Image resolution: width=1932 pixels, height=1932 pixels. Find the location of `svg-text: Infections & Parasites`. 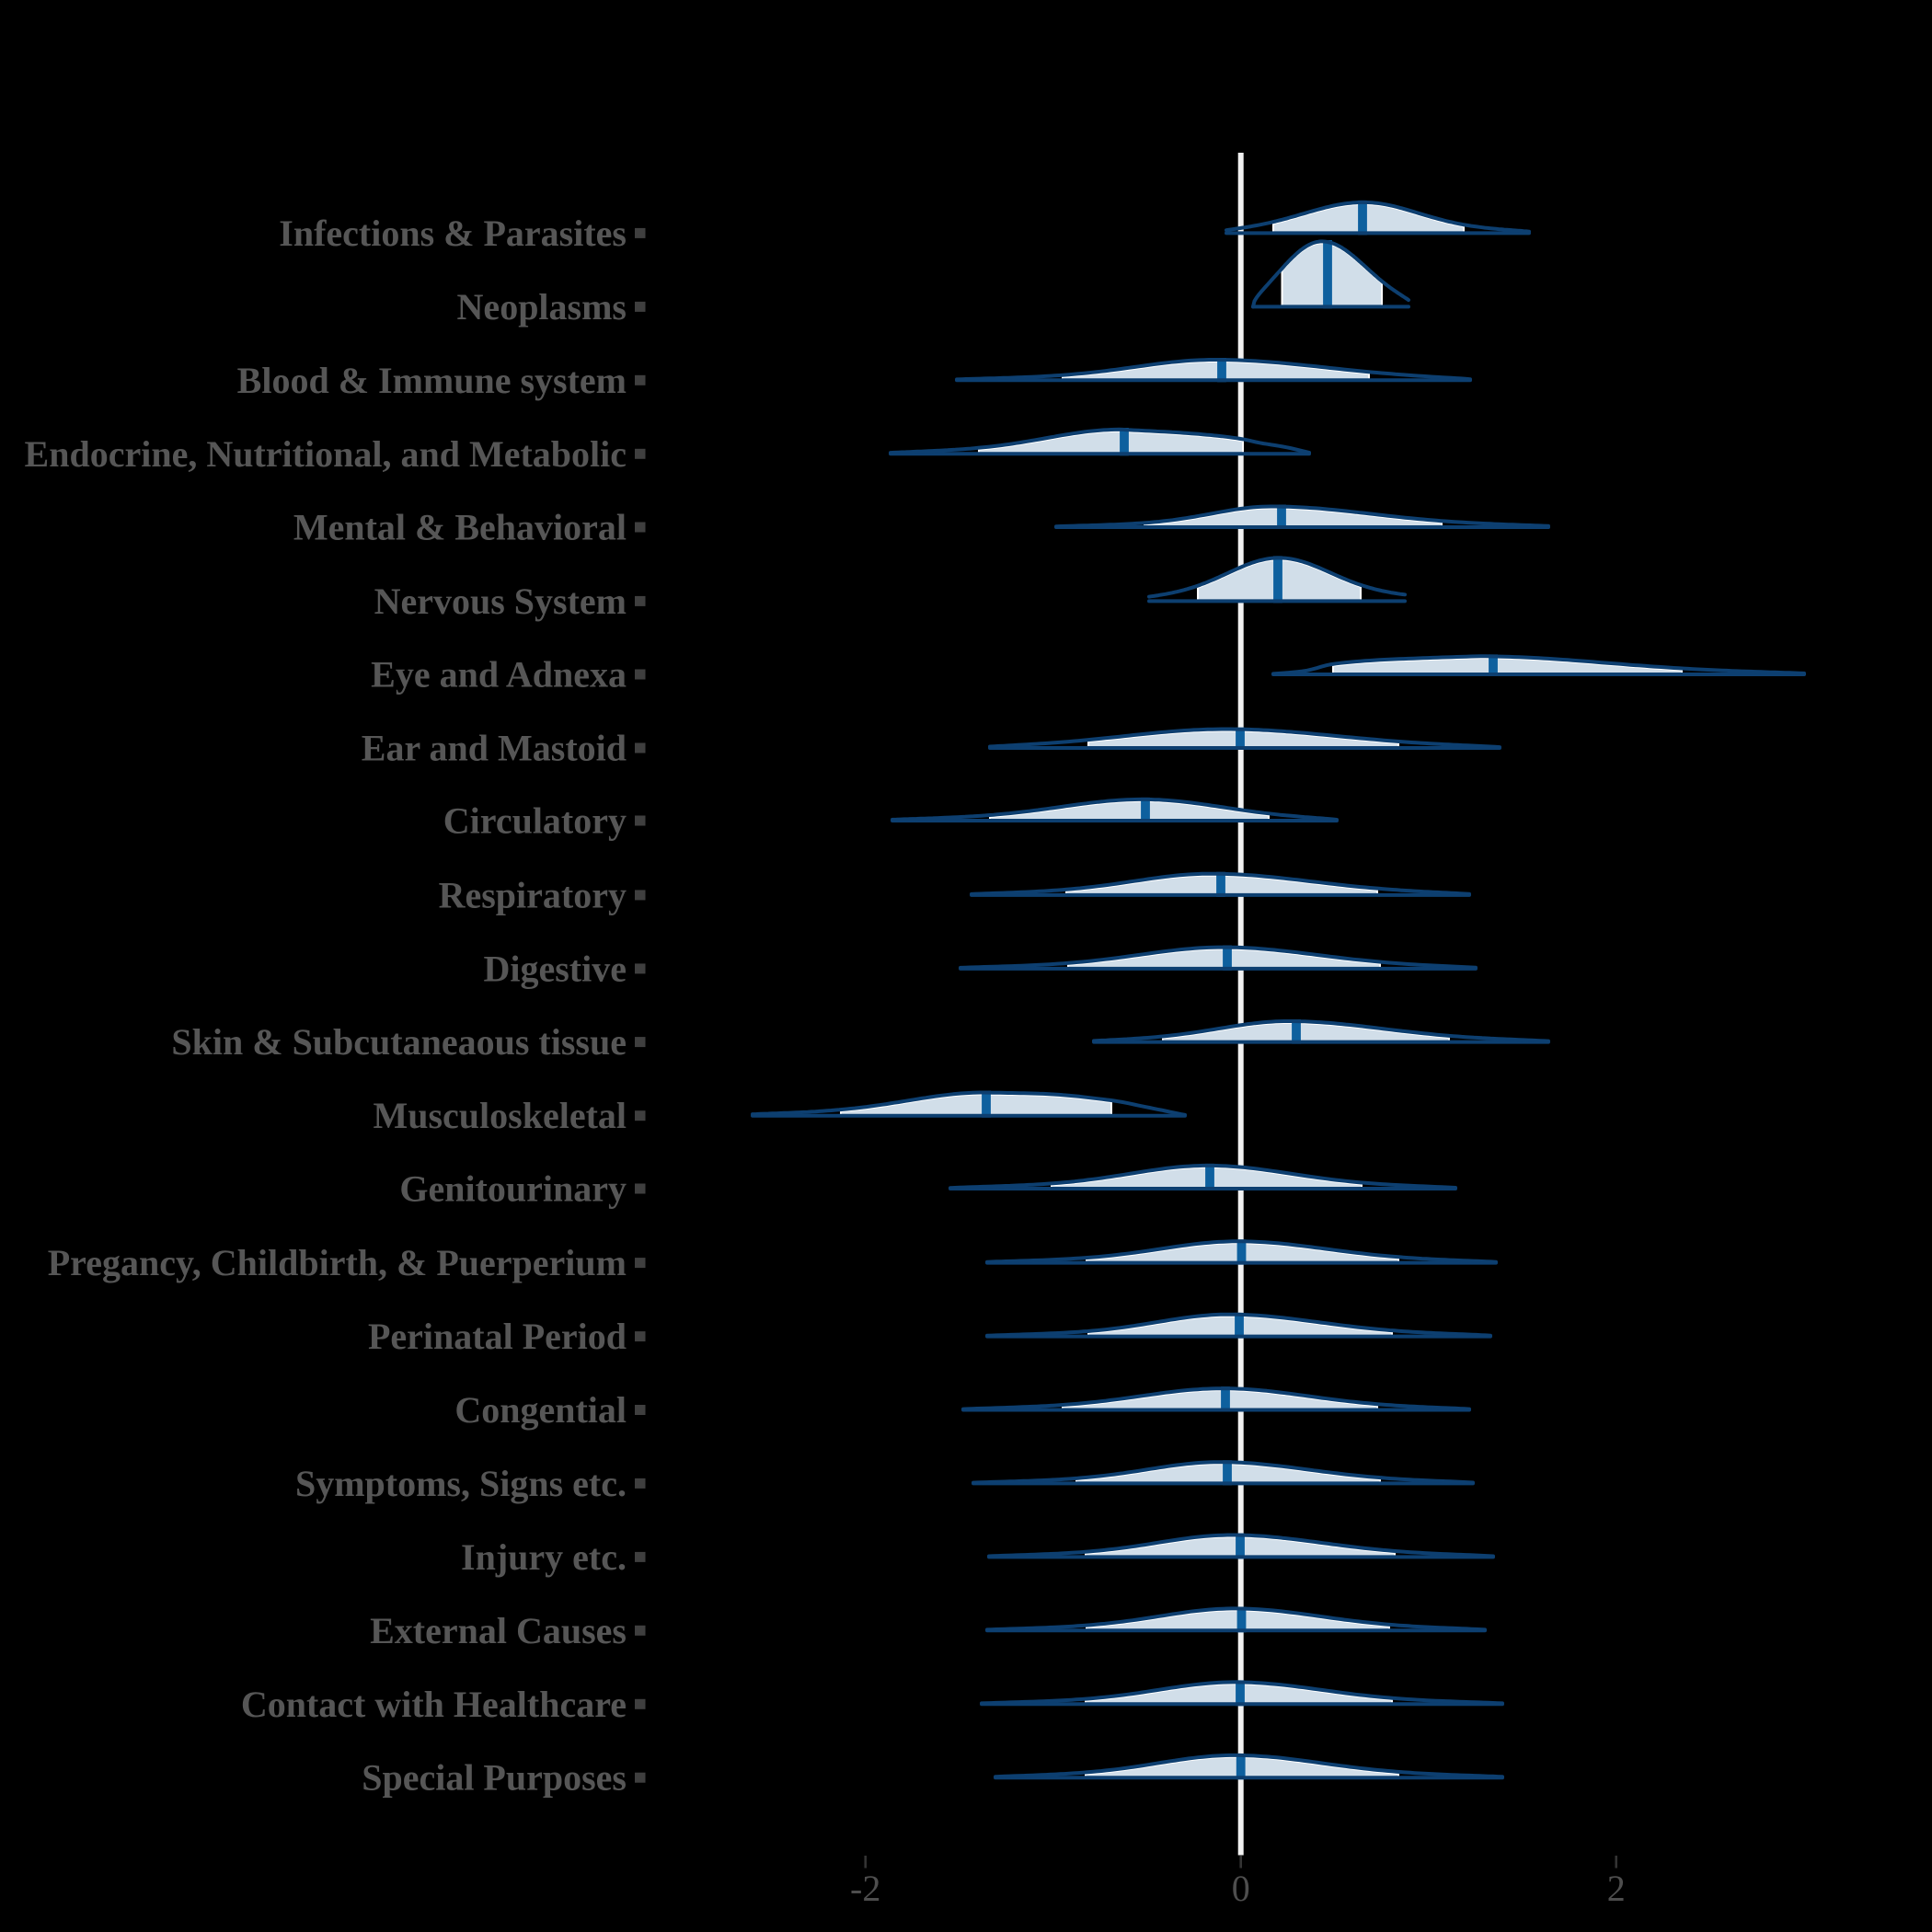

svg-text: Infections & Parasites is located at coordinates (453, 233).